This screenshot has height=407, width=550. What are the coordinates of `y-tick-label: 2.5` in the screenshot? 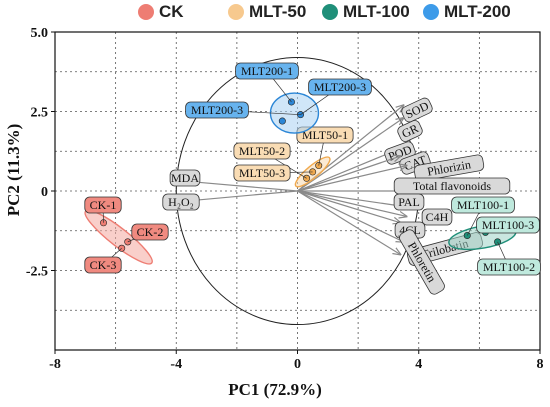 It's located at (40, 113).